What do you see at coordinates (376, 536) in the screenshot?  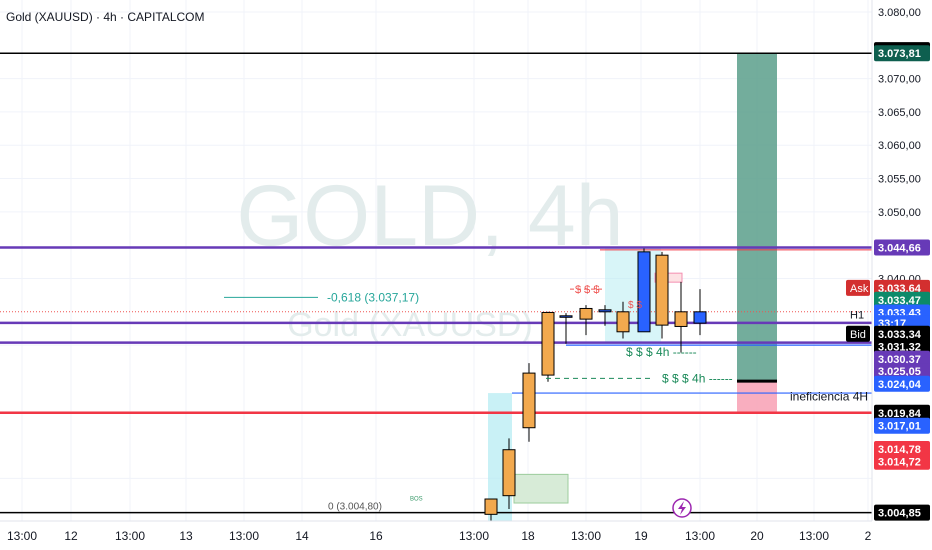 I see `x-tick-label: 16` at bounding box center [376, 536].